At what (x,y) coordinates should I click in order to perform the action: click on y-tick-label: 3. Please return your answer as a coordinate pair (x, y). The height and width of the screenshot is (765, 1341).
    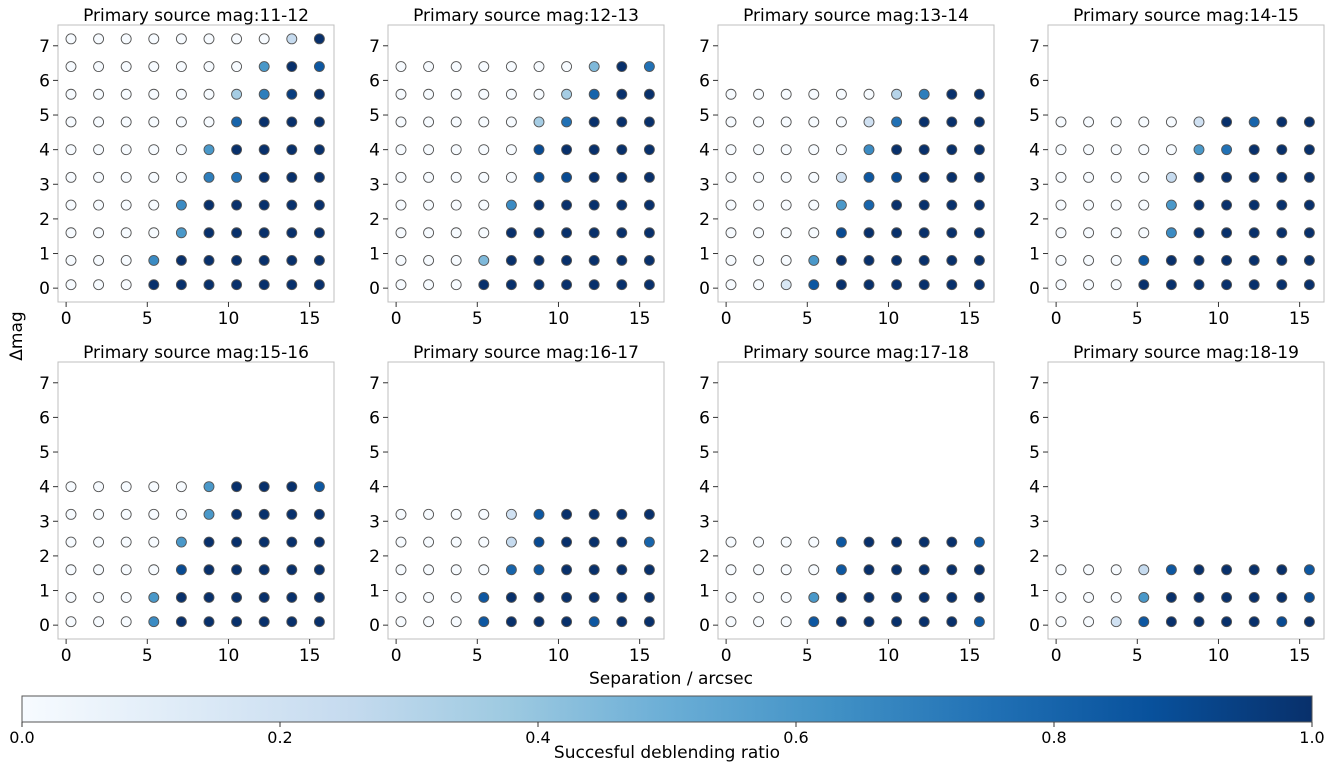
    Looking at the image, I should click on (374, 185).